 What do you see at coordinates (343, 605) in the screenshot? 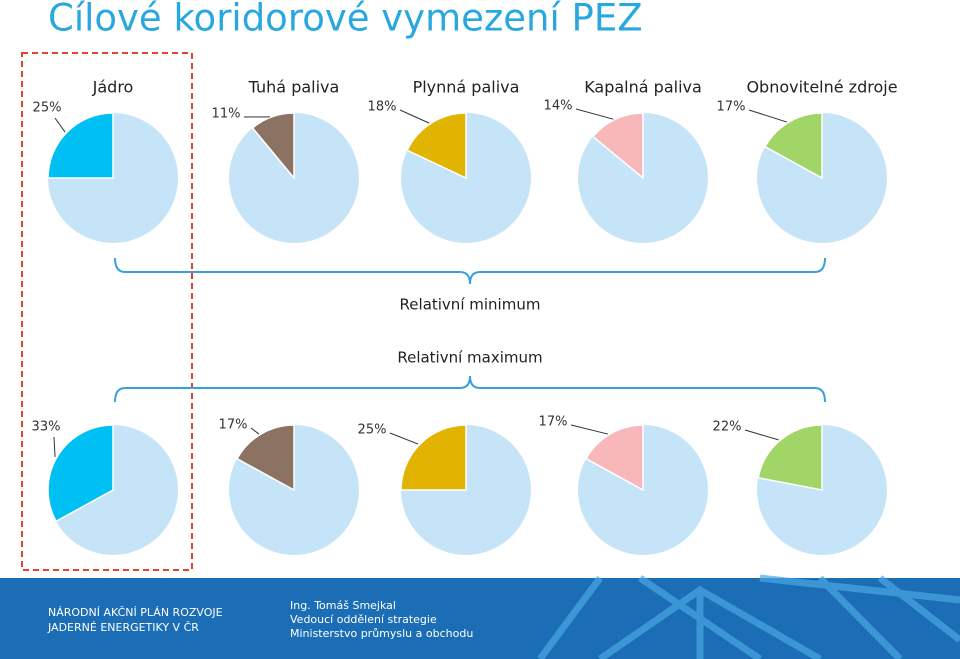
I see `footer-text: Ing. Tomáš Smejkal` at bounding box center [343, 605].